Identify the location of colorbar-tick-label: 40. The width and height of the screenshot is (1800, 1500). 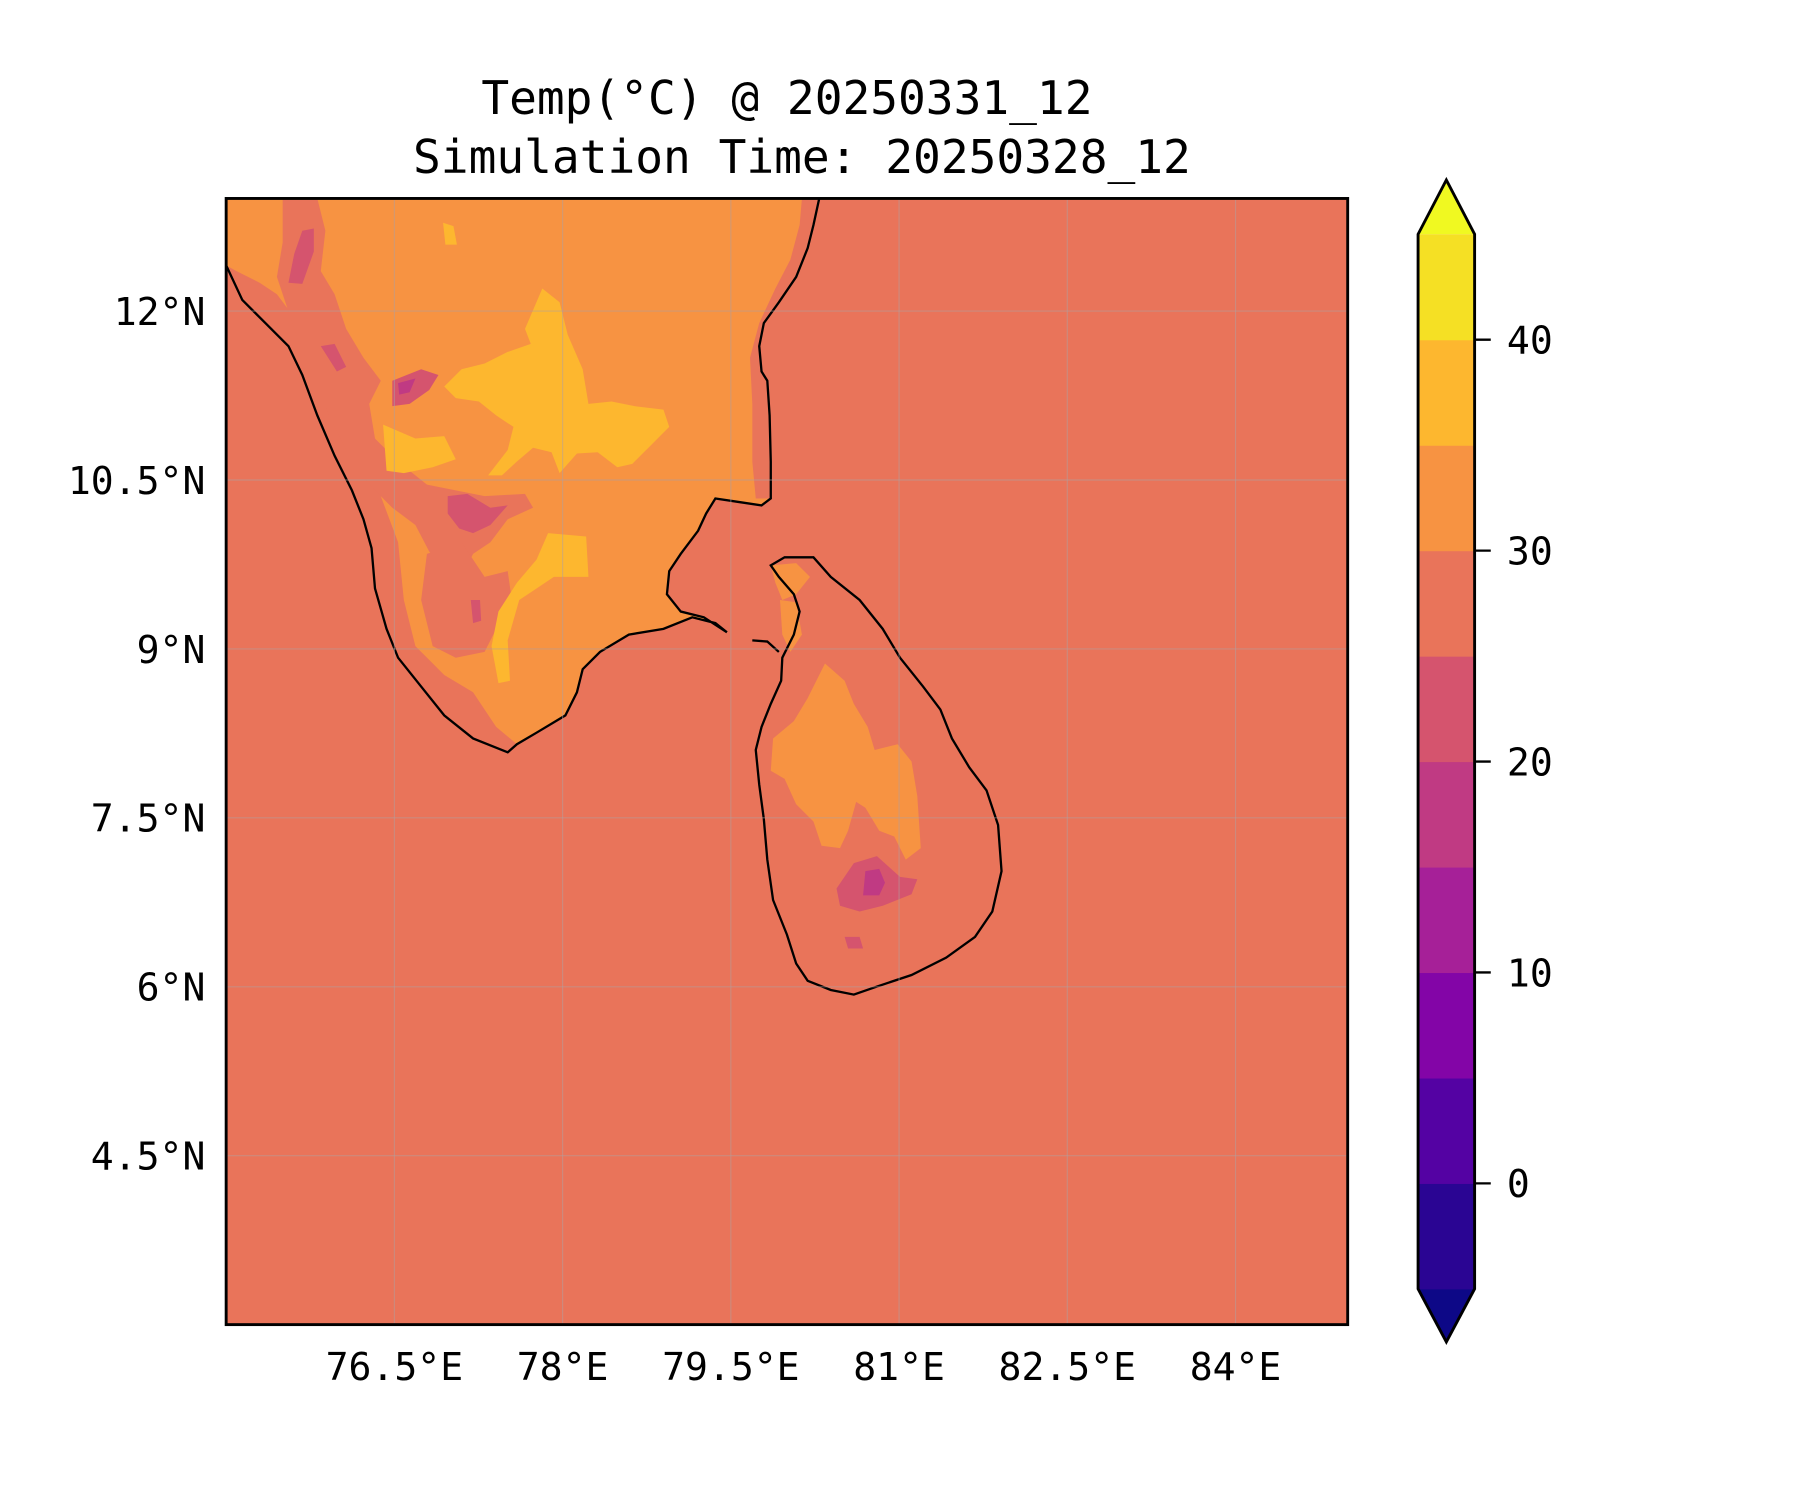
(1530, 341).